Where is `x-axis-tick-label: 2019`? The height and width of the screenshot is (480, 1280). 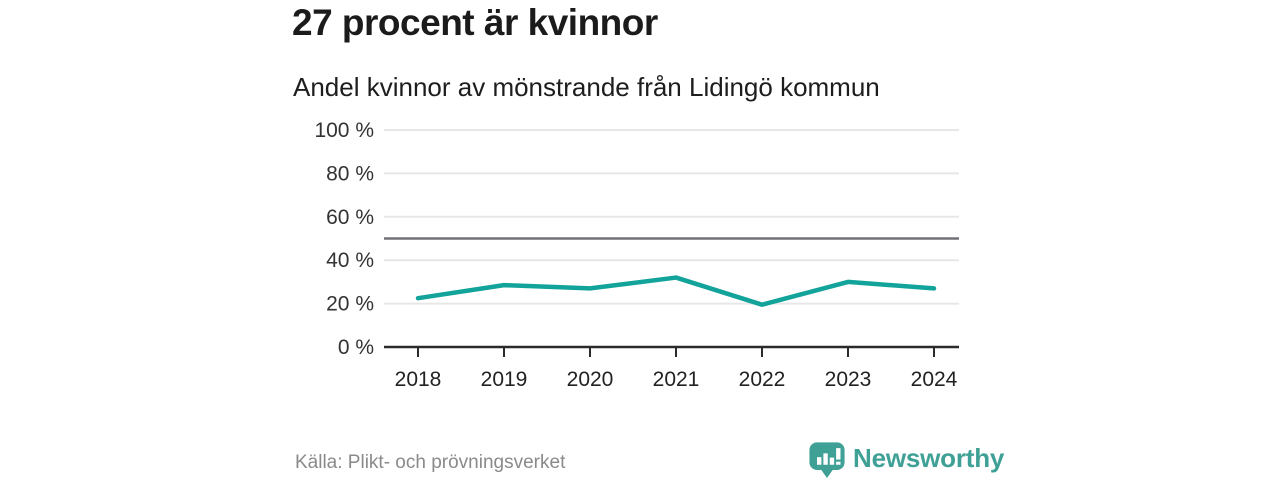 x-axis-tick-label: 2019 is located at coordinates (504, 379).